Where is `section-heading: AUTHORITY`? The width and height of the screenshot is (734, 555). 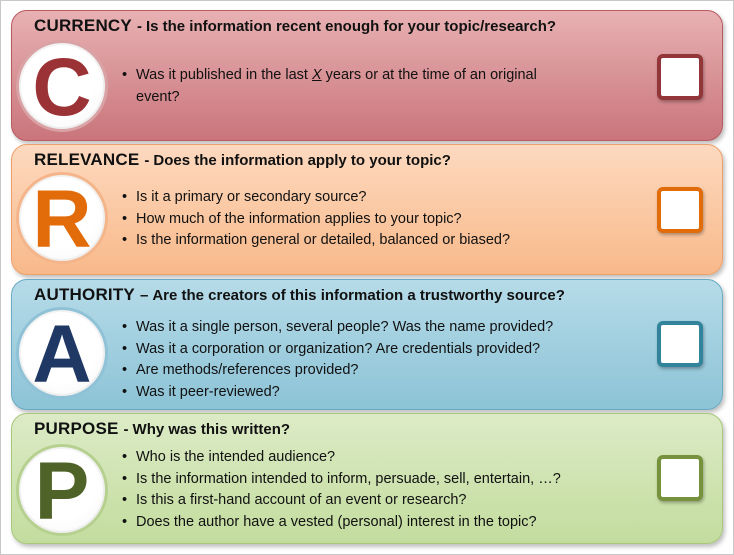
section-heading: AUTHORITY is located at coordinates (84, 294).